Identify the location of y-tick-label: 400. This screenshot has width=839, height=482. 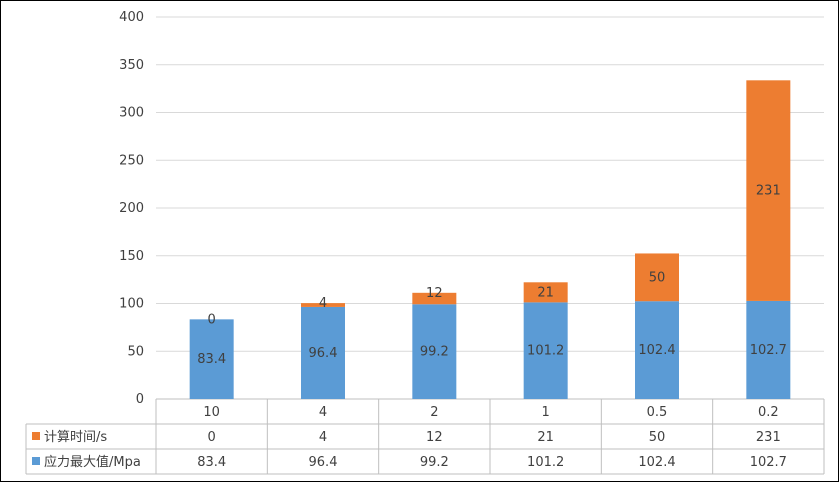
(131, 17).